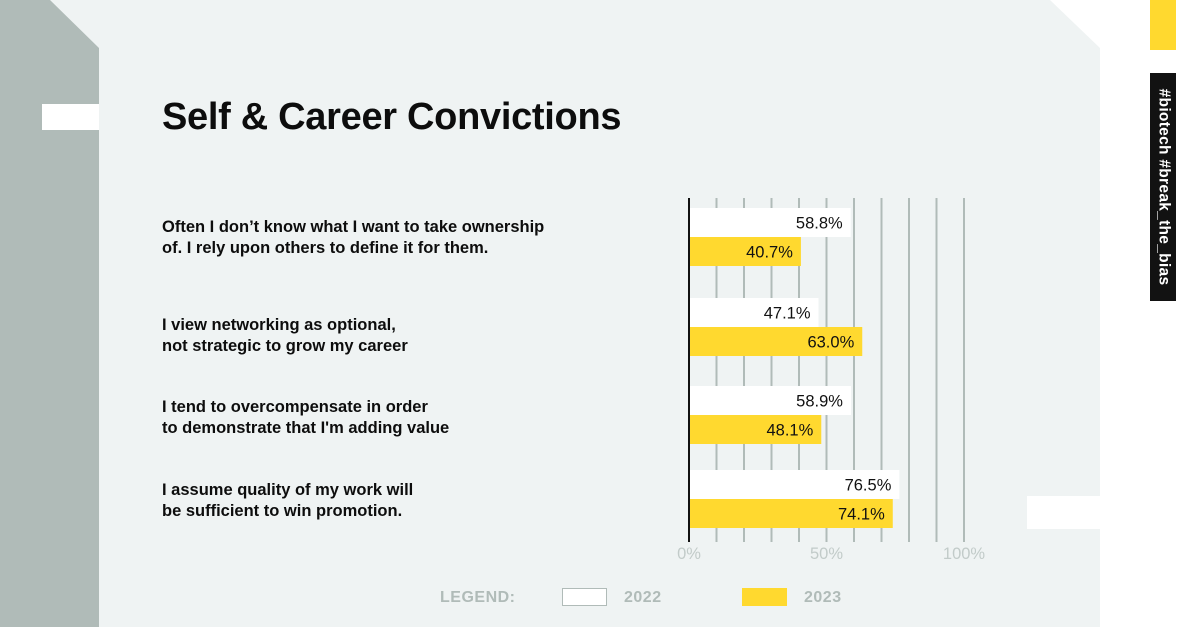 The image size is (1200, 627). Describe the element at coordinates (70, 117) in the screenshot. I see `left-white-tab` at that location.